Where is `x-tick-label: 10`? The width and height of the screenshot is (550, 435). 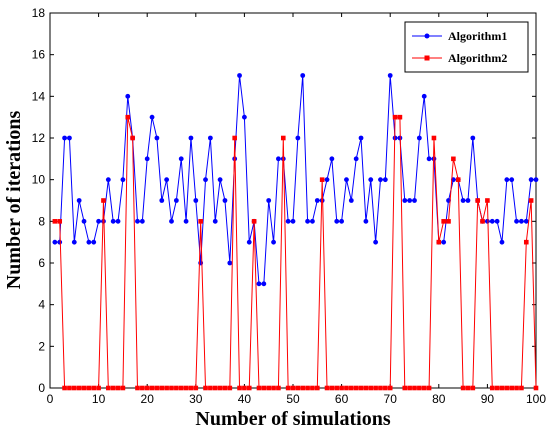
x-tick-label: 10 is located at coordinates (99, 399).